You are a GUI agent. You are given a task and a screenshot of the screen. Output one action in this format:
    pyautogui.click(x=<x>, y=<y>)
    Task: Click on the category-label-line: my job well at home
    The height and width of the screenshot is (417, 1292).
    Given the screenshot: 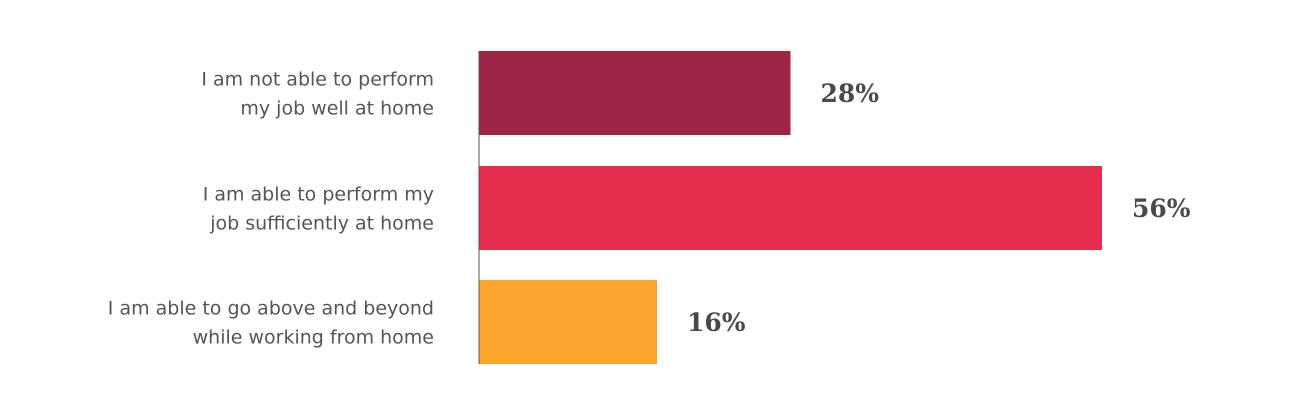 What is the action you would take?
    pyautogui.click(x=337, y=109)
    